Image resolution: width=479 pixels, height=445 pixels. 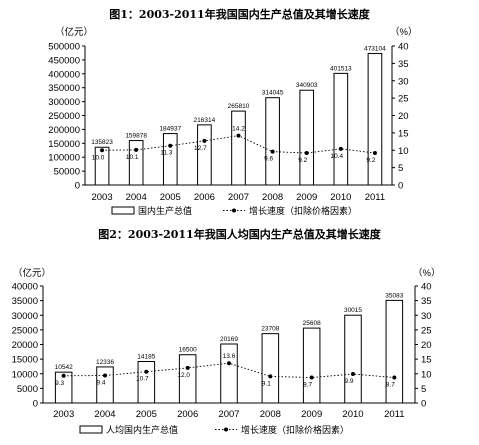 I want to click on bar-value-label: 216314, so click(x=205, y=120).